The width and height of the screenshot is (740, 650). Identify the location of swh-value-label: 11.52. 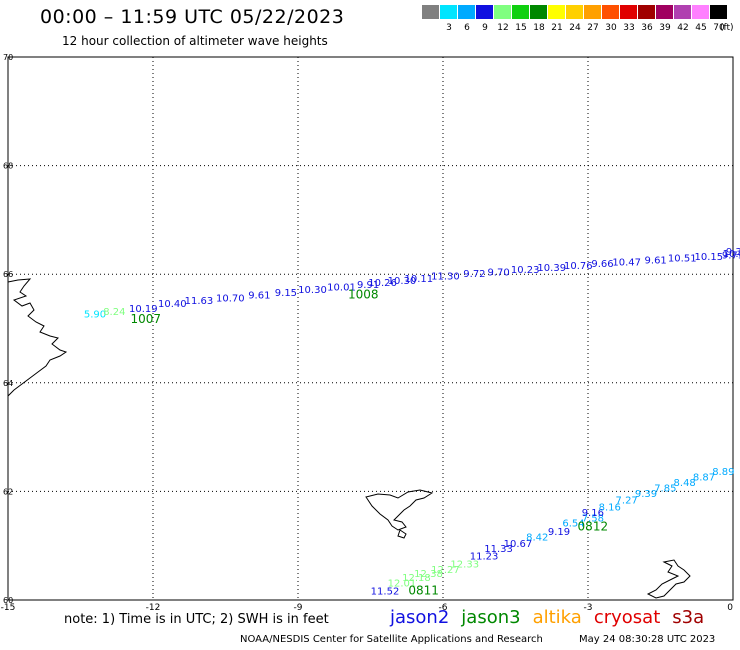
(385, 592).